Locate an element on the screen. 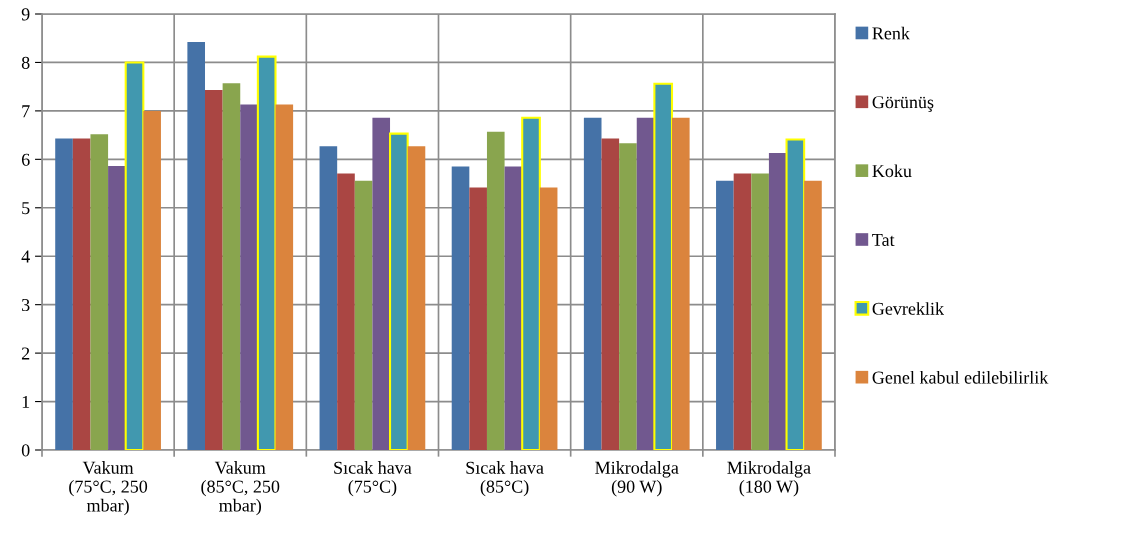 Image resolution: width=1127 pixels, height=548 pixels. y-tick-label: 6 is located at coordinates (25, 159).